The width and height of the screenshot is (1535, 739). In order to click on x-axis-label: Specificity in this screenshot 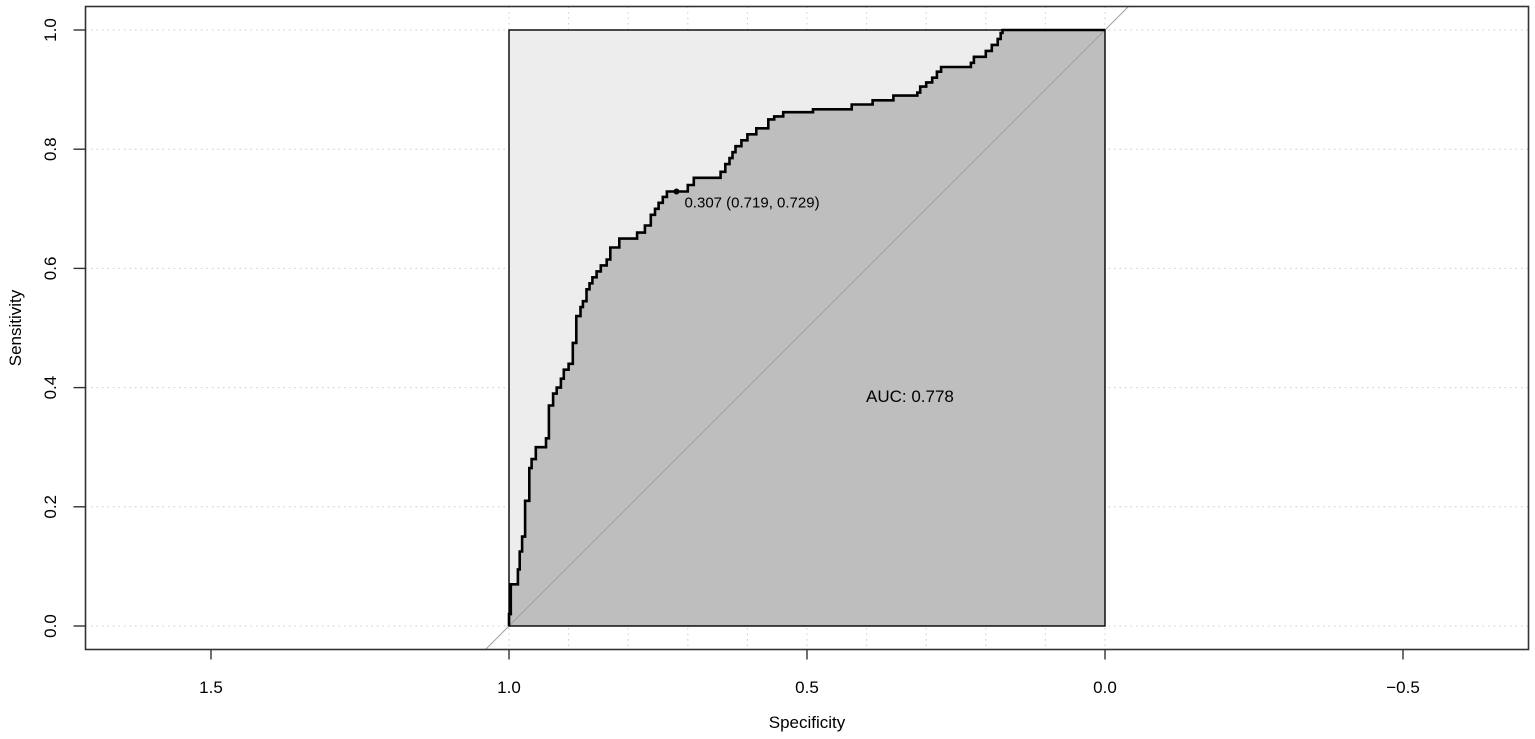, I will do `click(807, 722)`.